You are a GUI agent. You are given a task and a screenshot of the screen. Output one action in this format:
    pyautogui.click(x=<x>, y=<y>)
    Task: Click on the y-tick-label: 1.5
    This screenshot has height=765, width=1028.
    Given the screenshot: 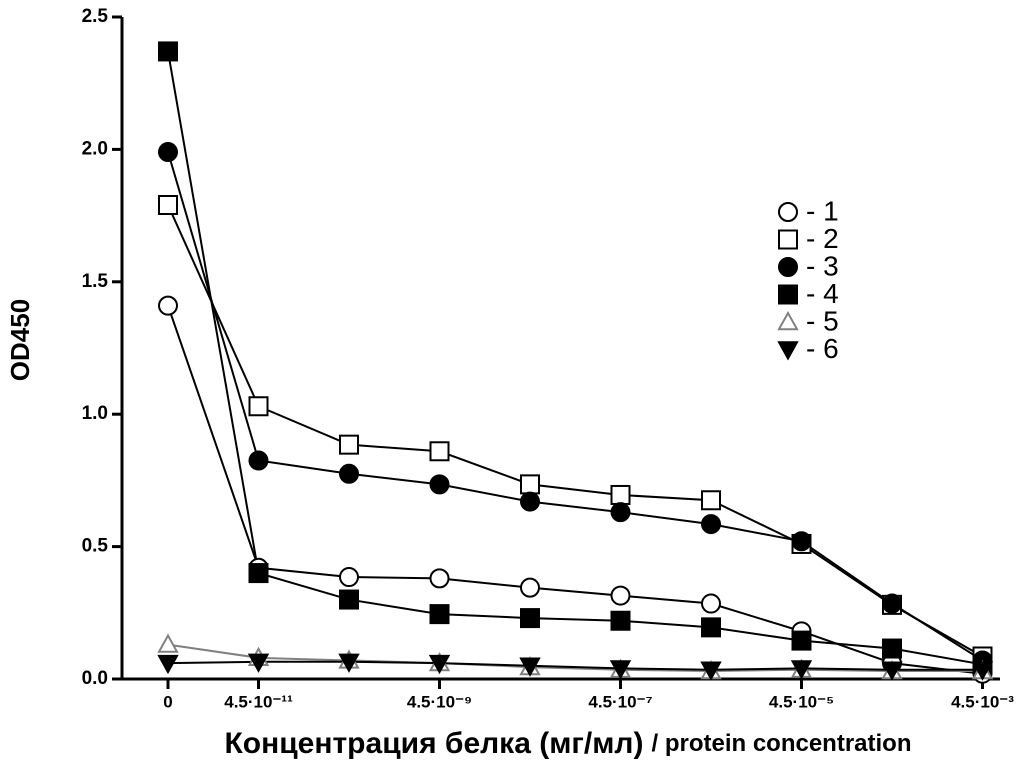 What is the action you would take?
    pyautogui.click(x=95, y=281)
    